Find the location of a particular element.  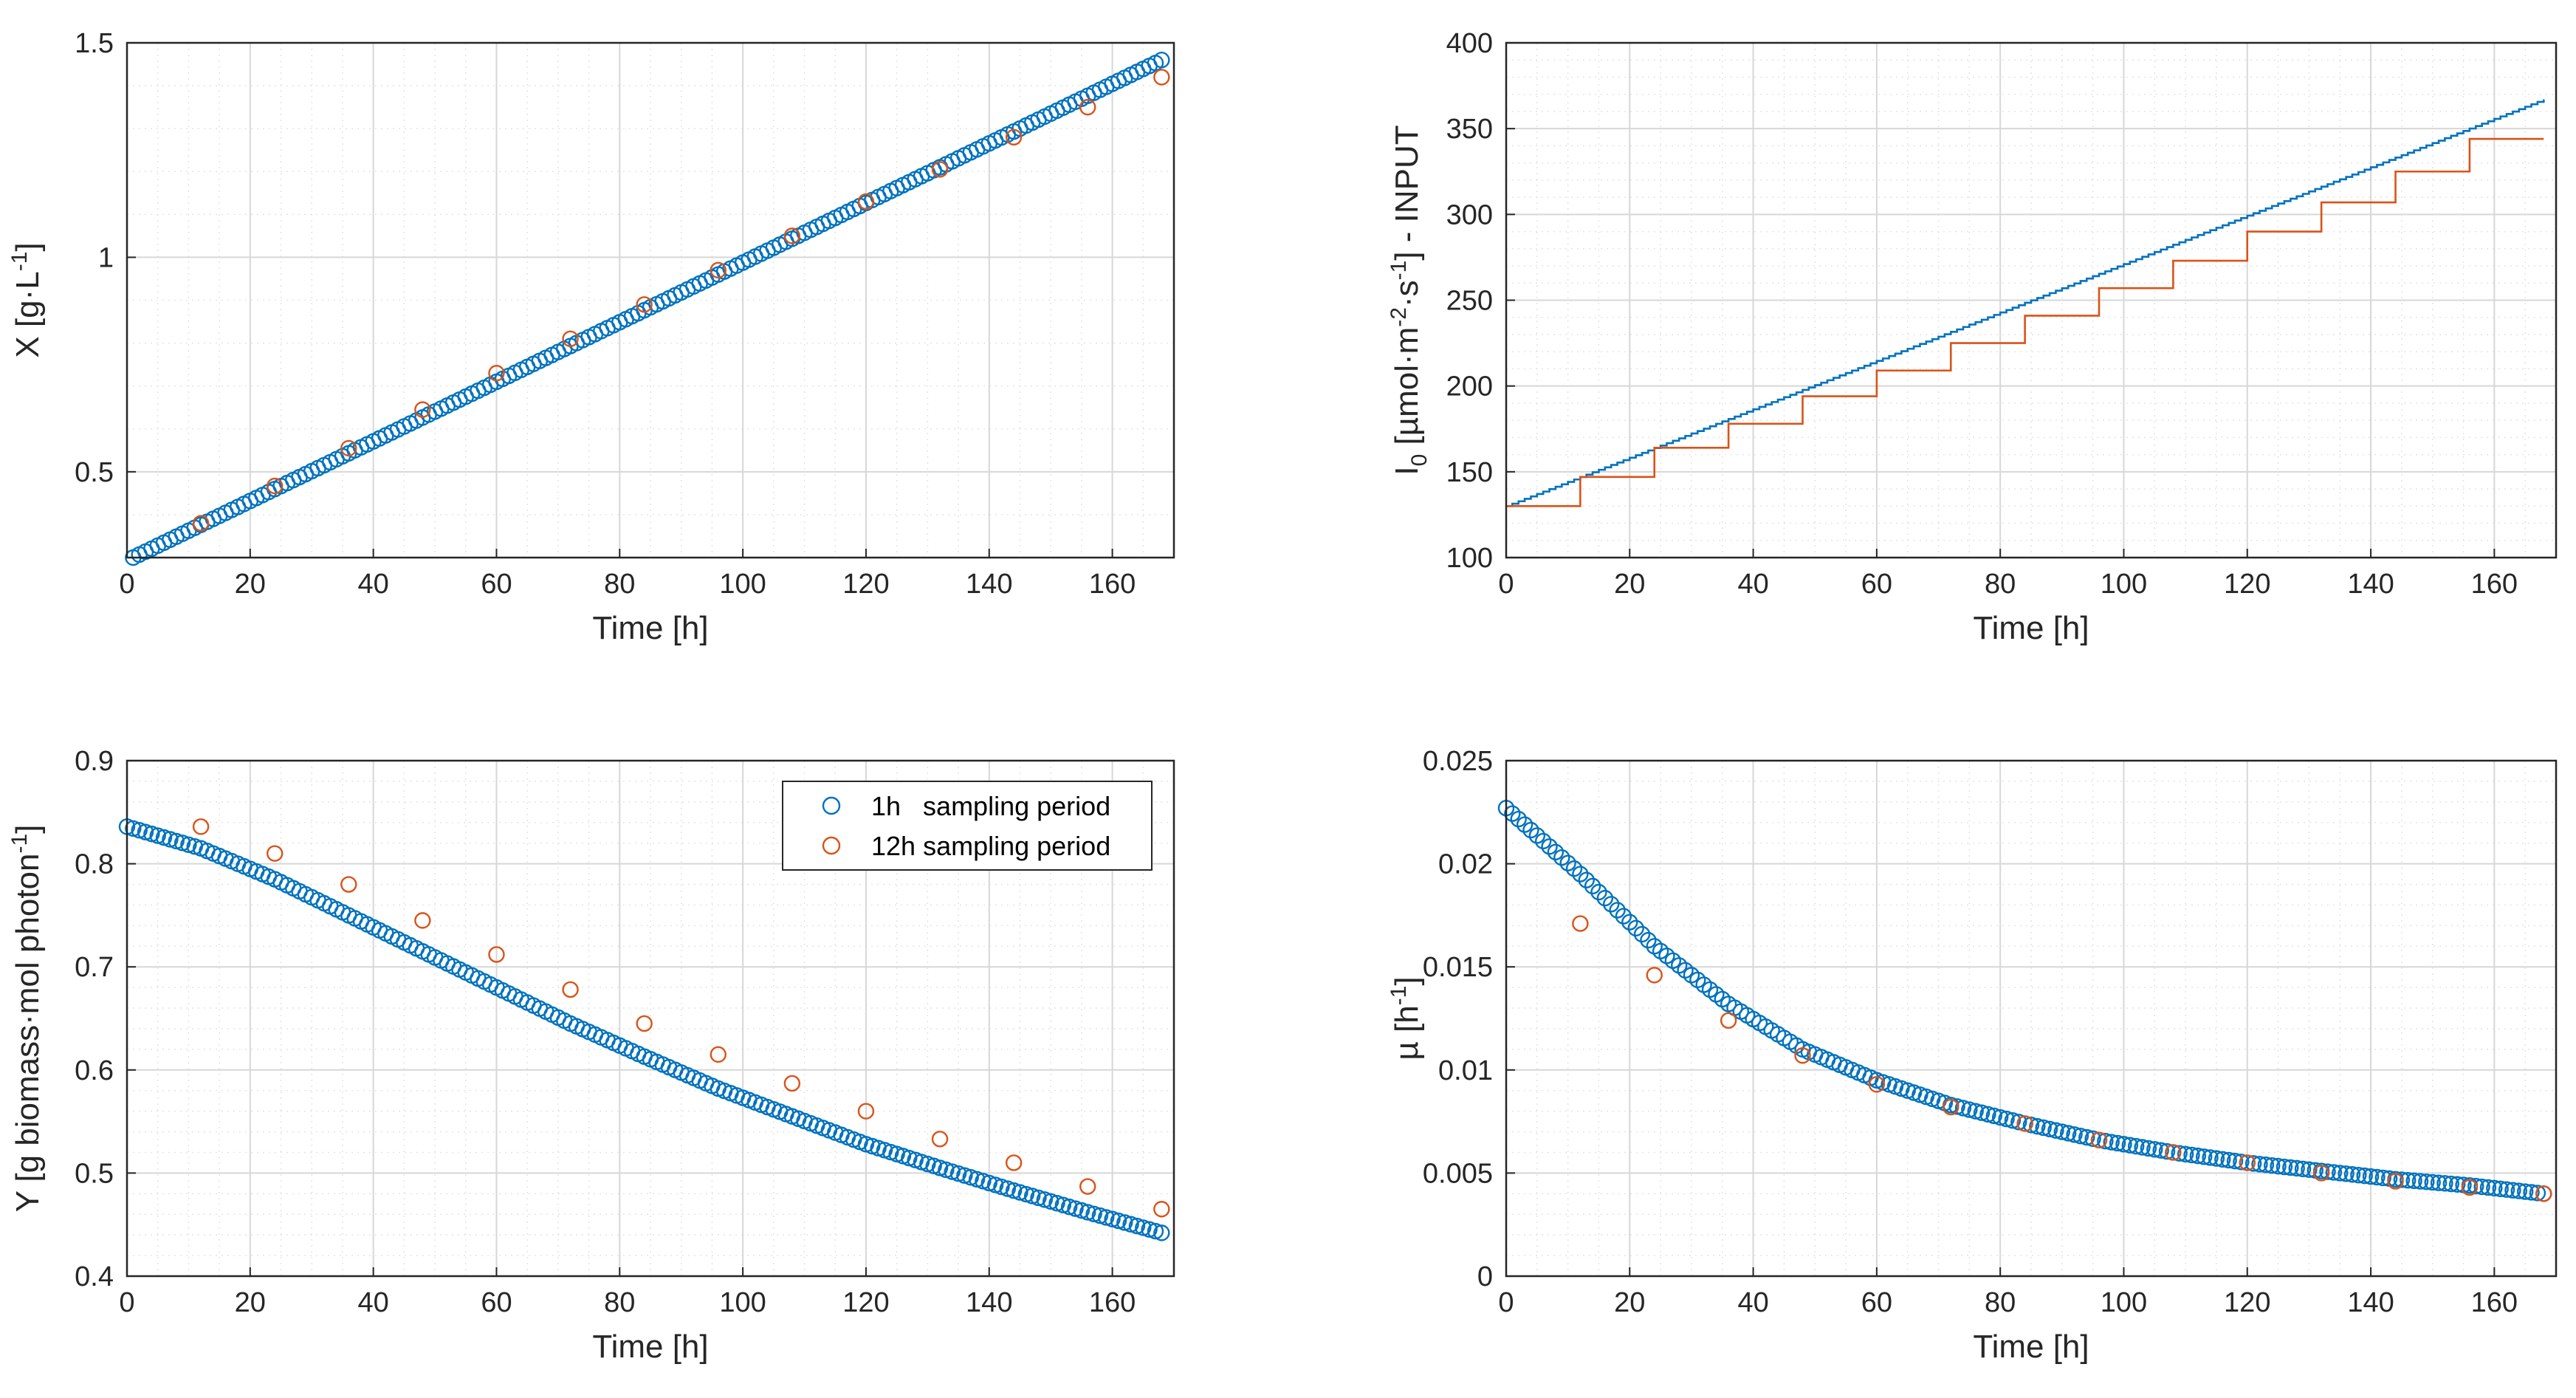

legend-entry-12h: 12h sampling period is located at coordinates (990, 846).